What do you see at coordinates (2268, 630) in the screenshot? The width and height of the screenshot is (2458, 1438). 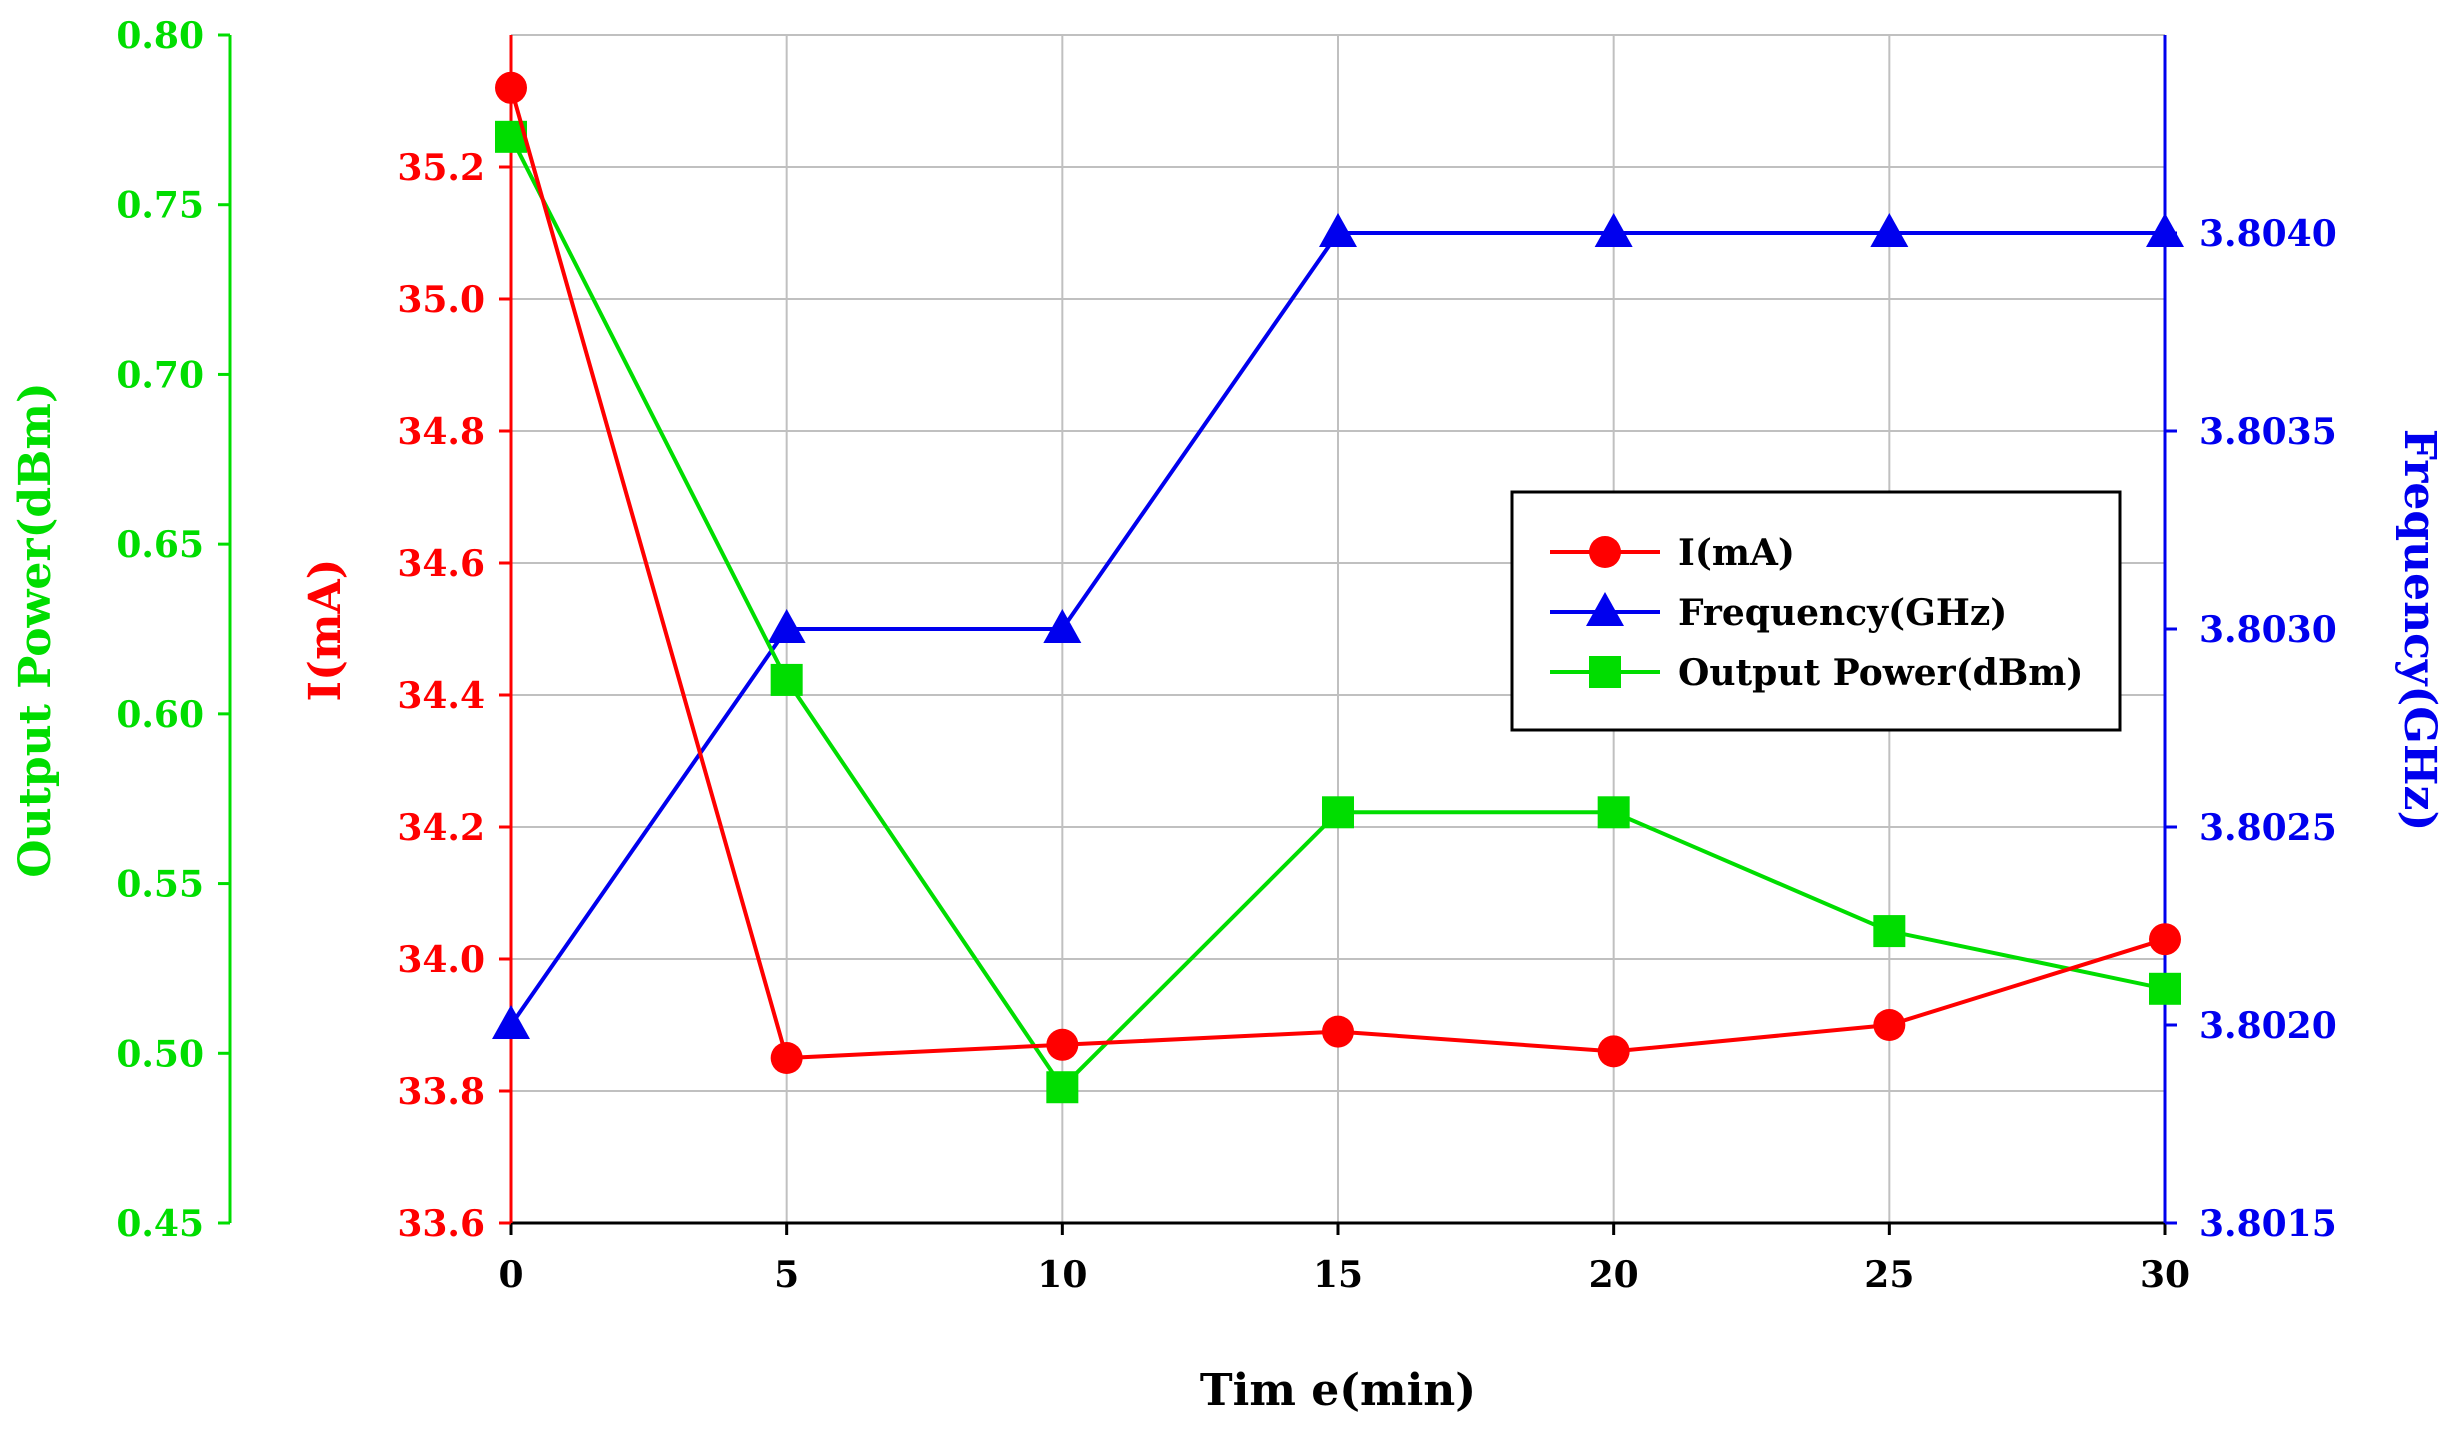 I see `frequency-tick-label: 3.8030` at bounding box center [2268, 630].